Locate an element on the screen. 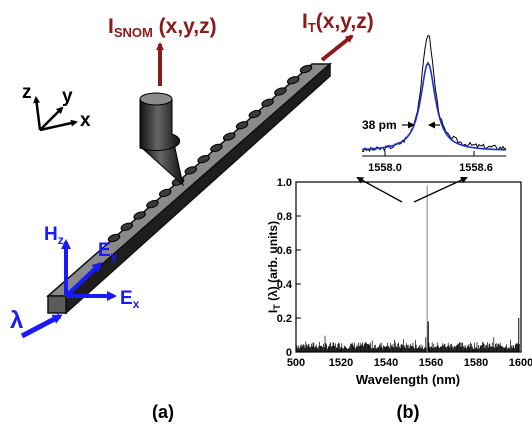 This screenshot has width=532, height=426. x-tick-label: 1560 is located at coordinates (431, 363).